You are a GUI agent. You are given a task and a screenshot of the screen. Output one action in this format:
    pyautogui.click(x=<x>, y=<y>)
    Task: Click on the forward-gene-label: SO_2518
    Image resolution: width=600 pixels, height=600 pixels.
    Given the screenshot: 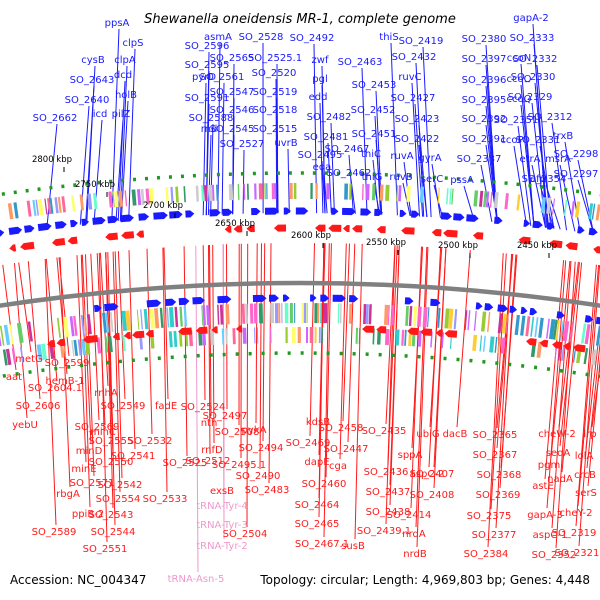 What is the action you would take?
    pyautogui.click(x=275, y=110)
    